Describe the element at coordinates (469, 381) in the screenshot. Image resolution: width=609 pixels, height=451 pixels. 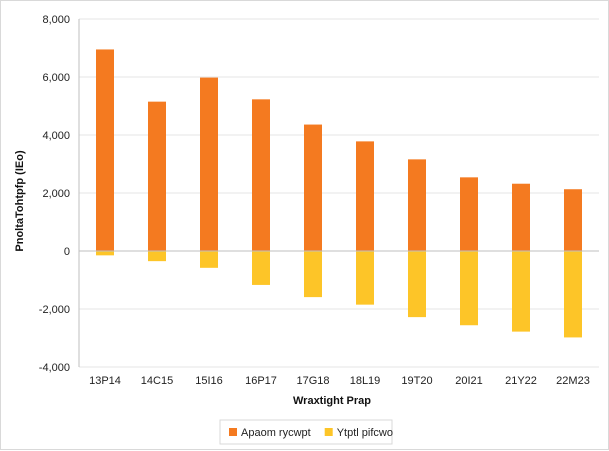
I see `x-tick-label: 20I21` at that location.